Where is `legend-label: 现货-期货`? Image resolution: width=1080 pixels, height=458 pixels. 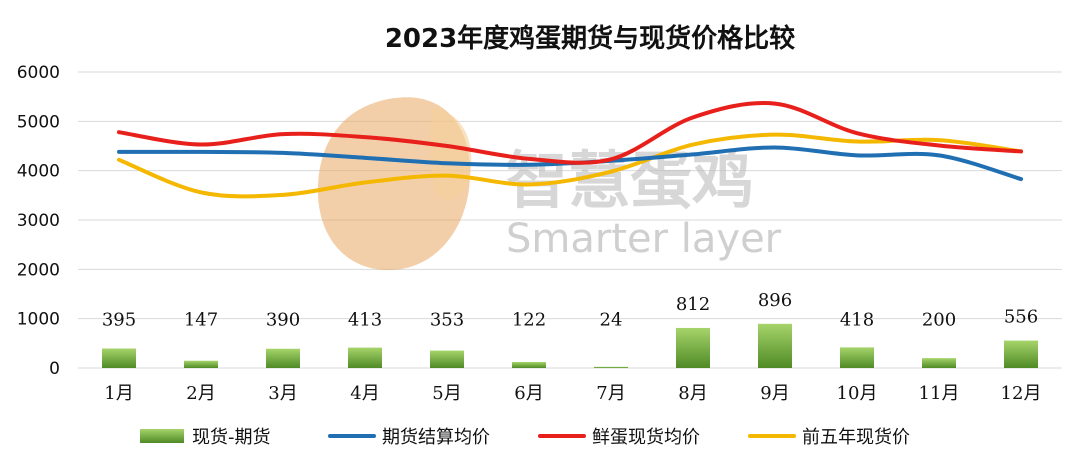 legend-label: 现货-期货 is located at coordinates (231, 437).